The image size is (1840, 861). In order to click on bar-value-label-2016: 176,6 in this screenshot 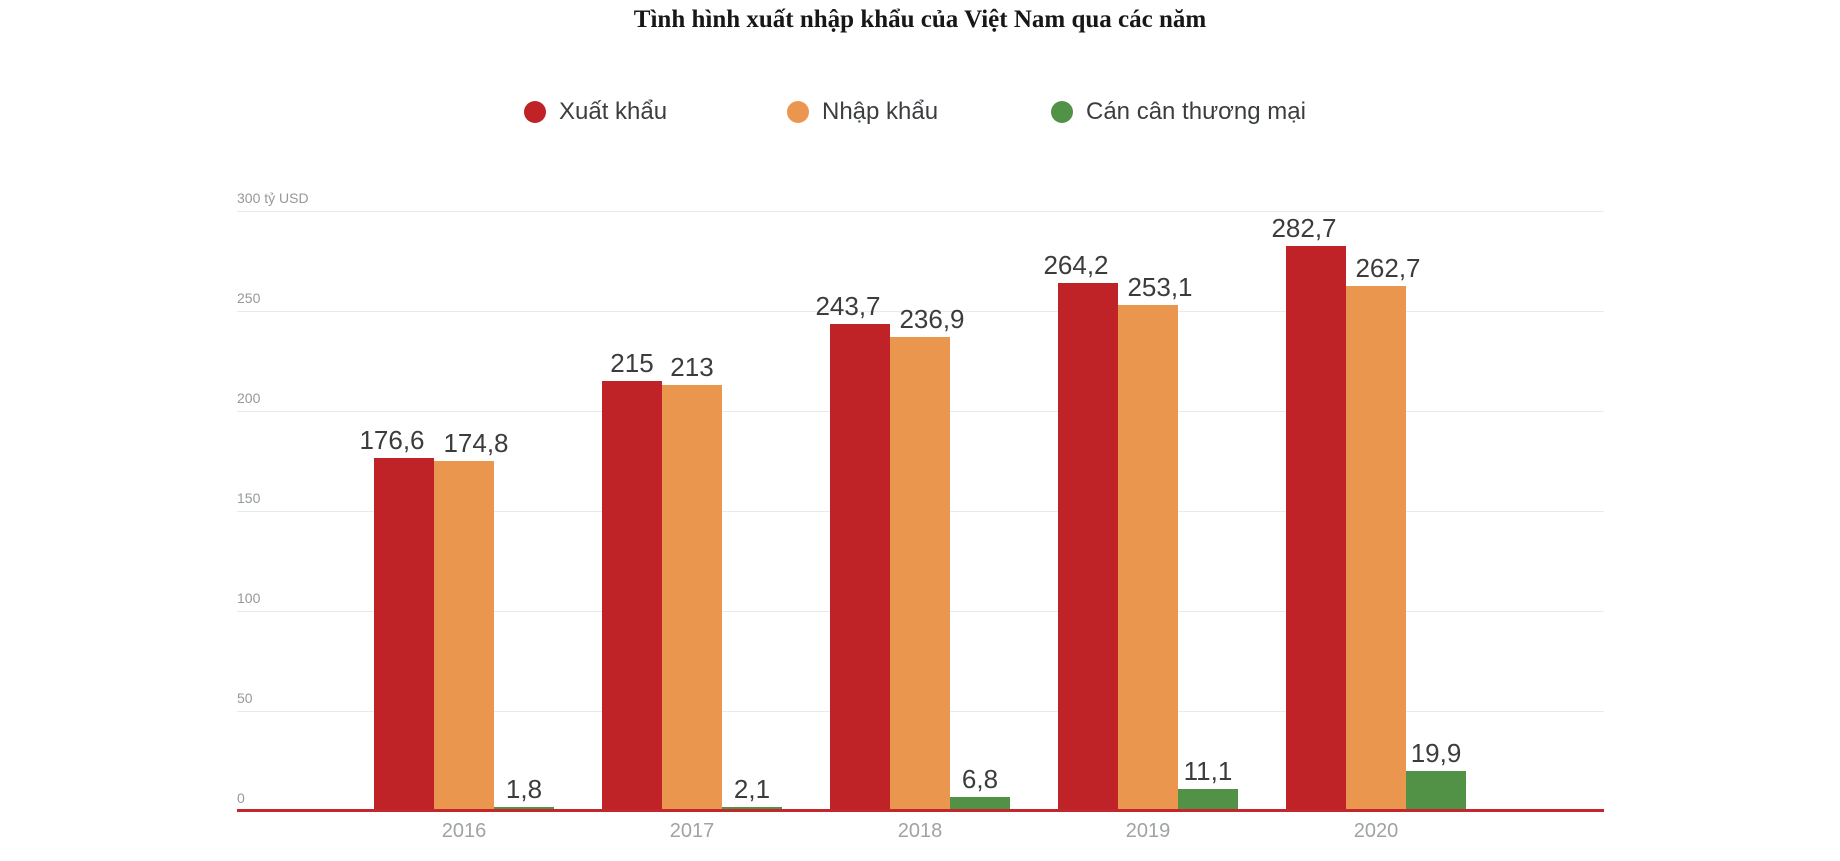, I will do `click(392, 439)`.